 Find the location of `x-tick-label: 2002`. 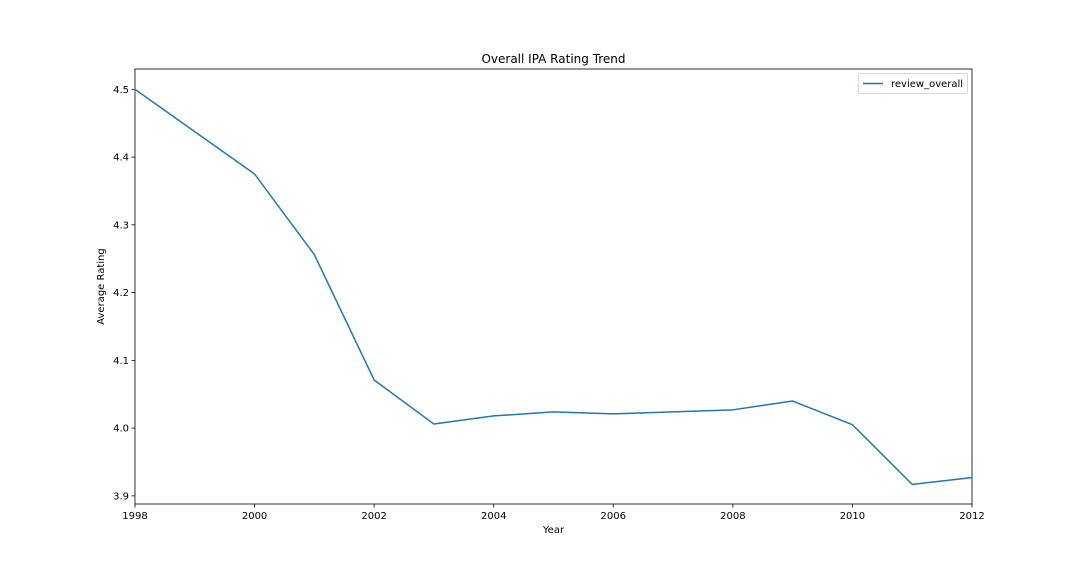

x-tick-label: 2002 is located at coordinates (373, 516).